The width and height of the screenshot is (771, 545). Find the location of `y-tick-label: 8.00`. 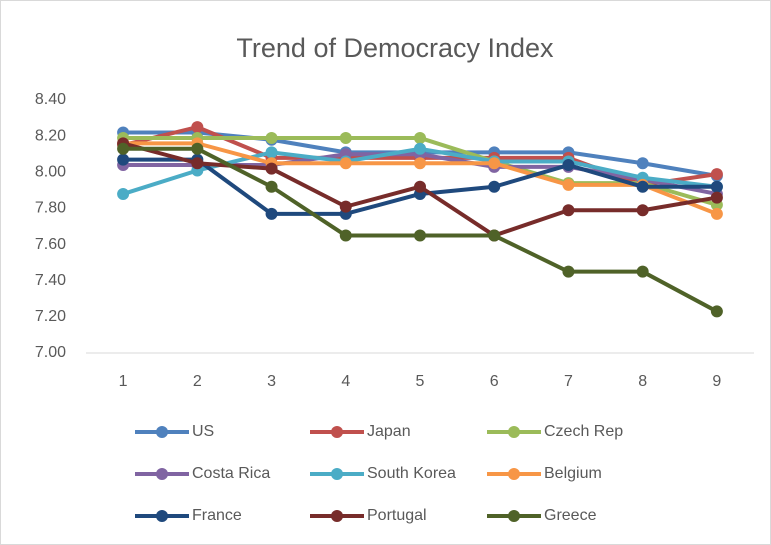

y-tick-label: 8.00 is located at coordinates (50, 172).